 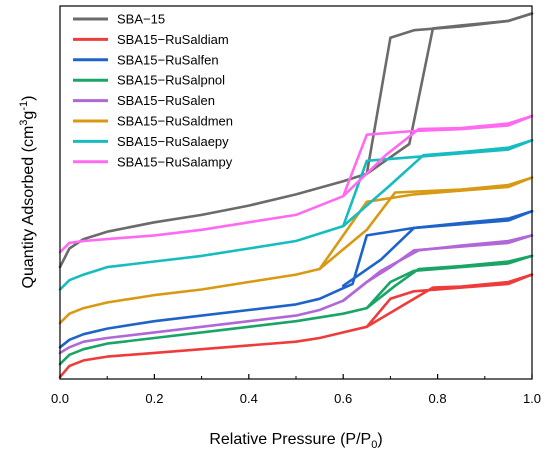 What do you see at coordinates (449, 301) in the screenshot?
I see `series-sba15-rusaldiam-desorption-line` at bounding box center [449, 301].